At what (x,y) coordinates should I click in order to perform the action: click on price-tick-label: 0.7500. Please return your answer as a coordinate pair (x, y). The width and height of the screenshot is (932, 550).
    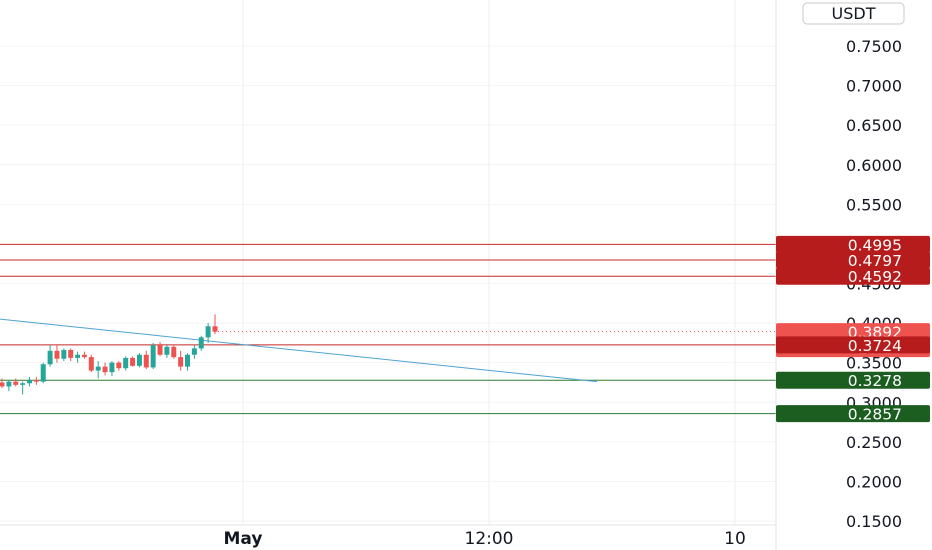
    Looking at the image, I should click on (874, 46).